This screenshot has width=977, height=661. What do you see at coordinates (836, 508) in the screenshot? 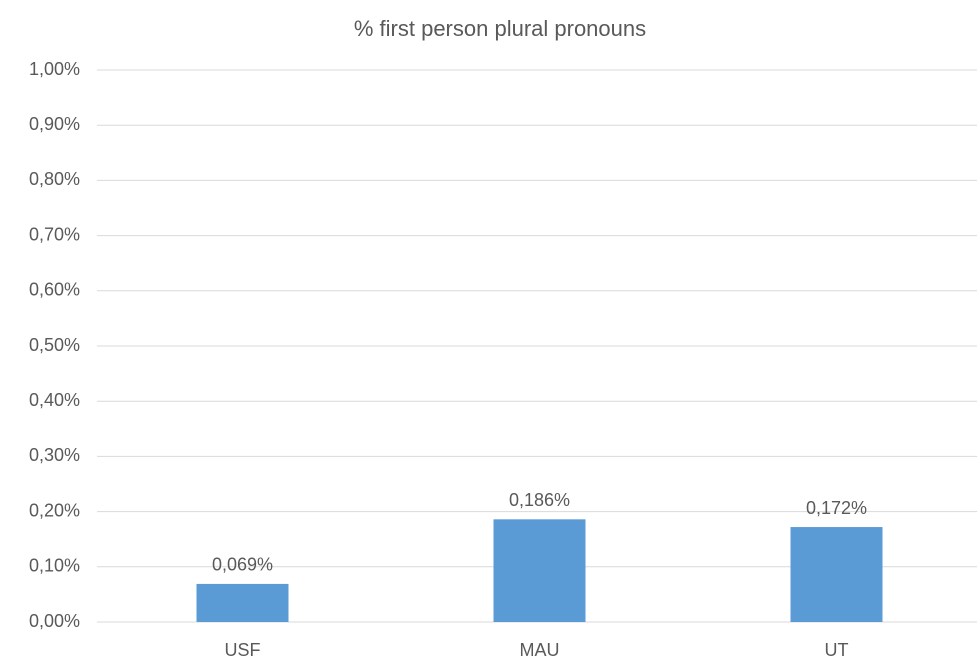
I see `data-label: 0,172%` at bounding box center [836, 508].